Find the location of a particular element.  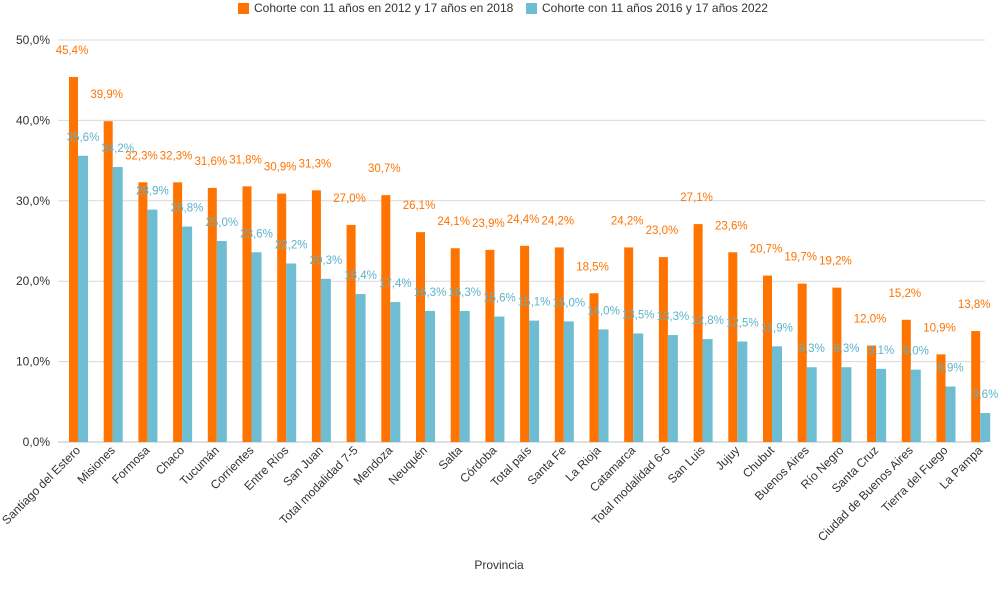

data-label-series-1: 24,1% is located at coordinates (453, 222).